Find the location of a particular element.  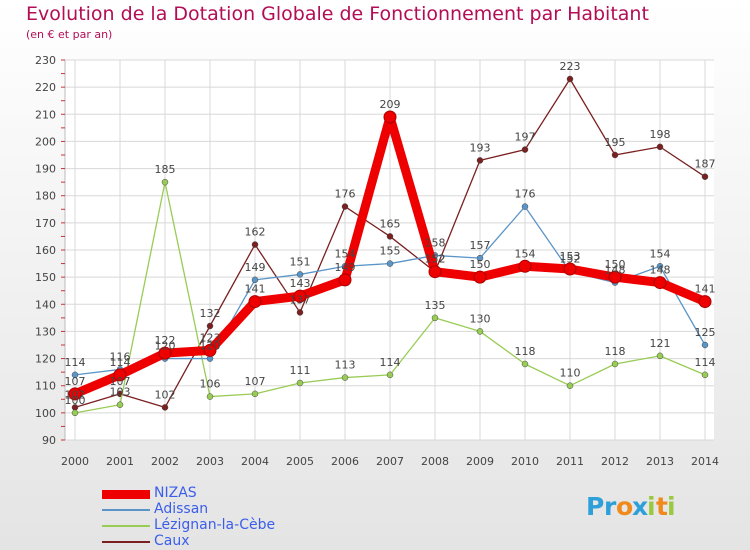

data-label: 121 is located at coordinates (660, 343).